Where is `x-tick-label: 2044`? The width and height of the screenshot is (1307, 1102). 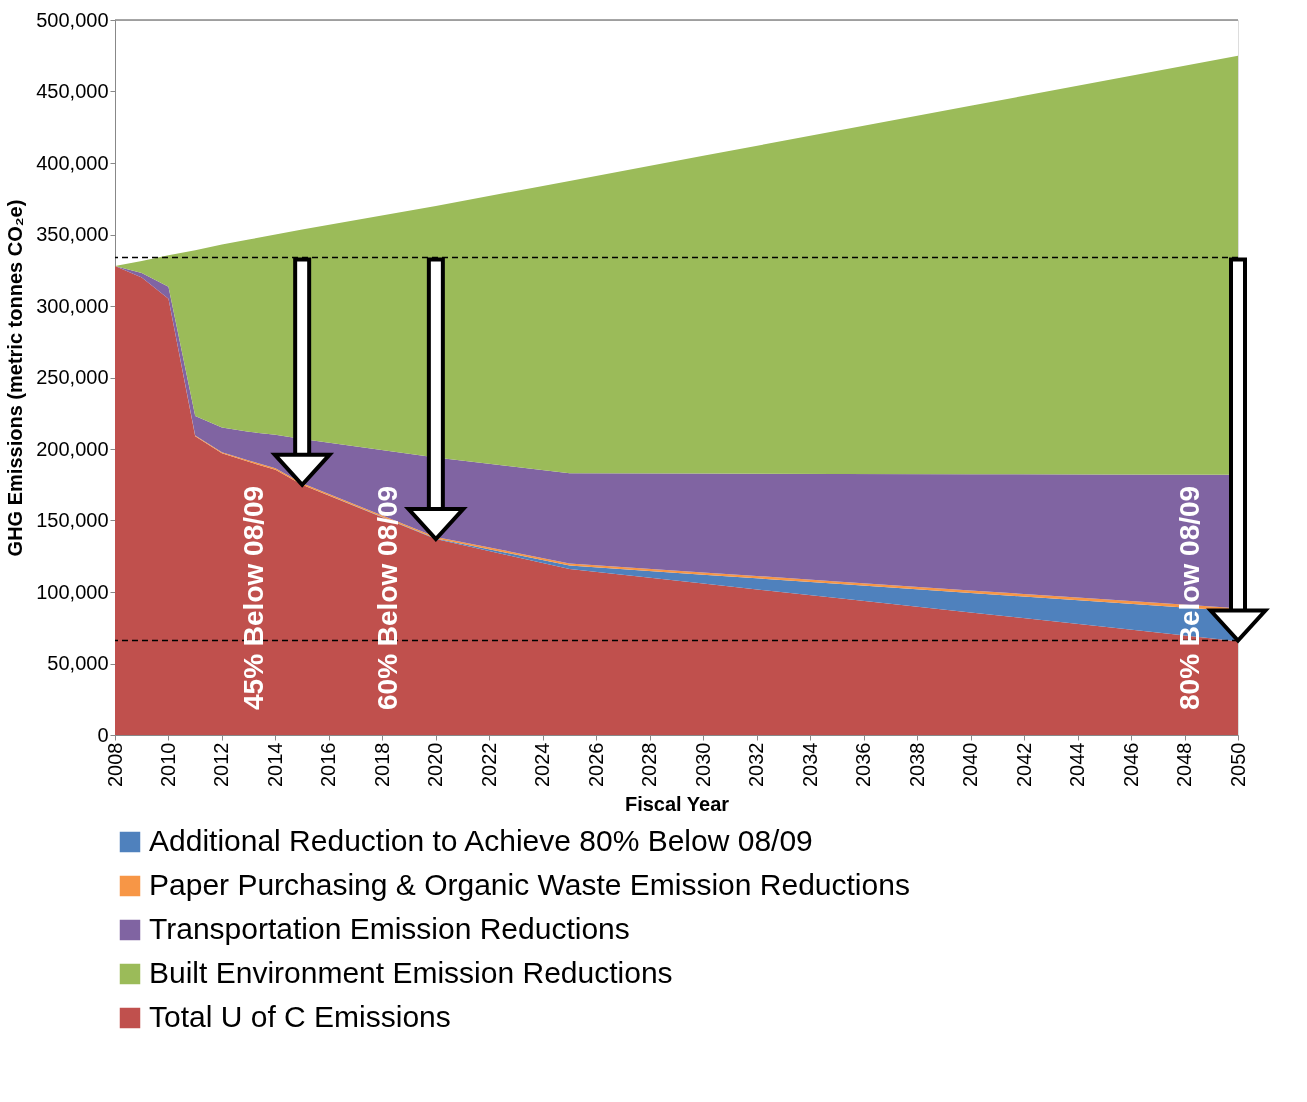 x-tick-label: 2044 is located at coordinates (1077, 764).